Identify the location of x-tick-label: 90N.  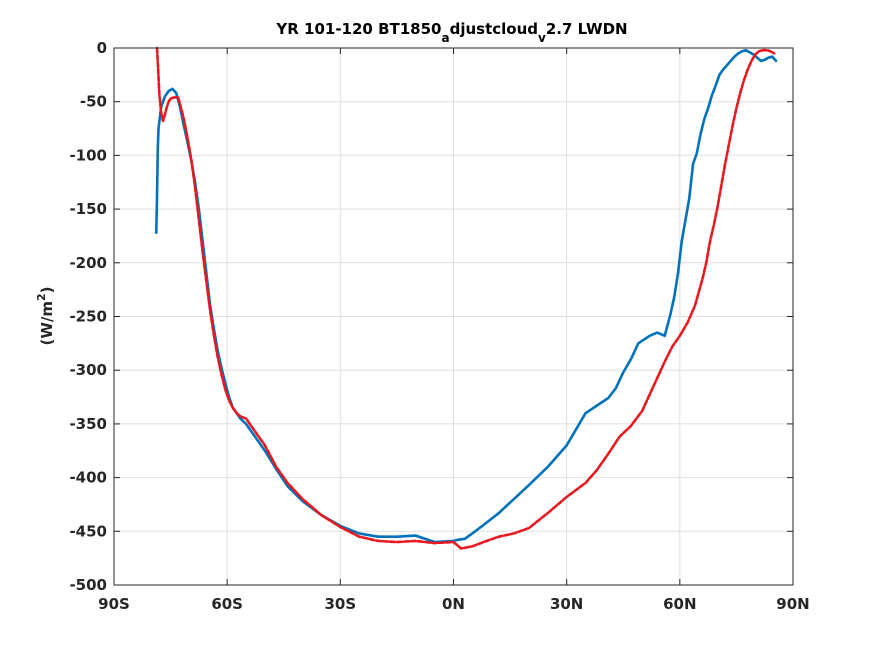
(792, 604).